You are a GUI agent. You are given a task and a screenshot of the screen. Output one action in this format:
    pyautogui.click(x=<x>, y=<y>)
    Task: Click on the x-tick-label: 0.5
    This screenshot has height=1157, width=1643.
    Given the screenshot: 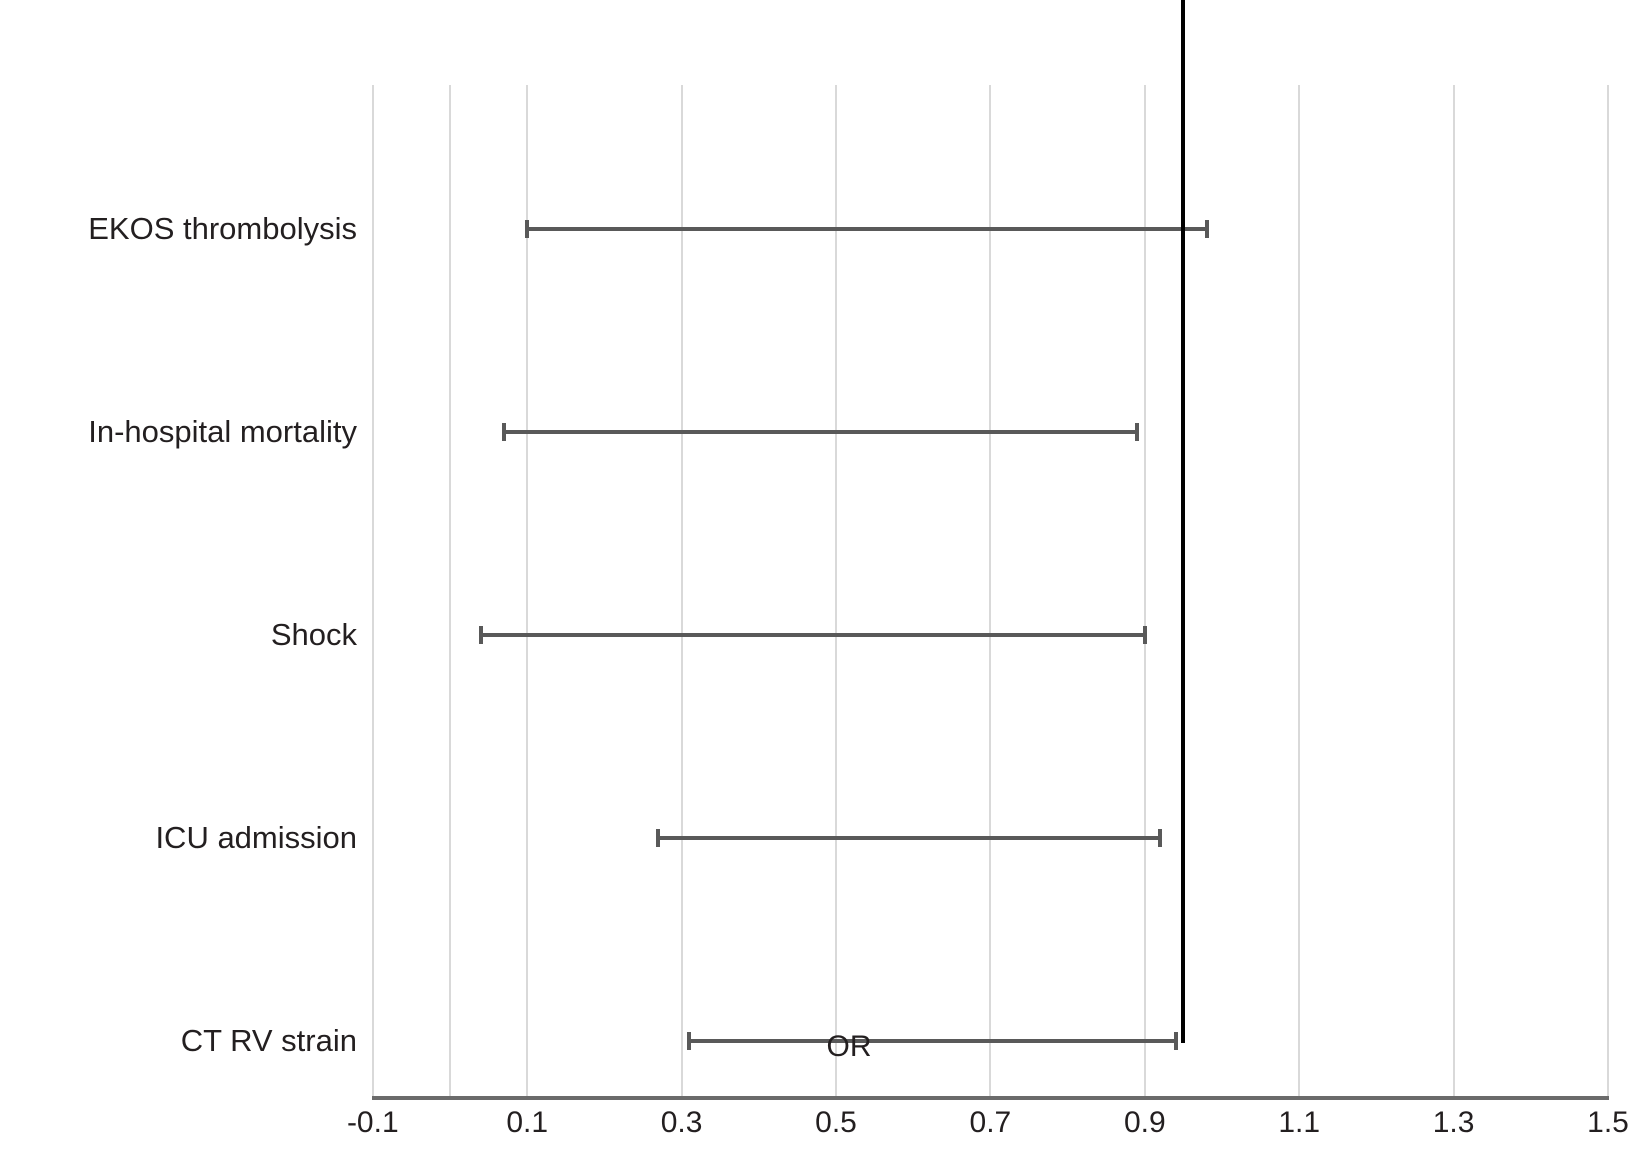 What is the action you would take?
    pyautogui.click(x=836, y=1122)
    